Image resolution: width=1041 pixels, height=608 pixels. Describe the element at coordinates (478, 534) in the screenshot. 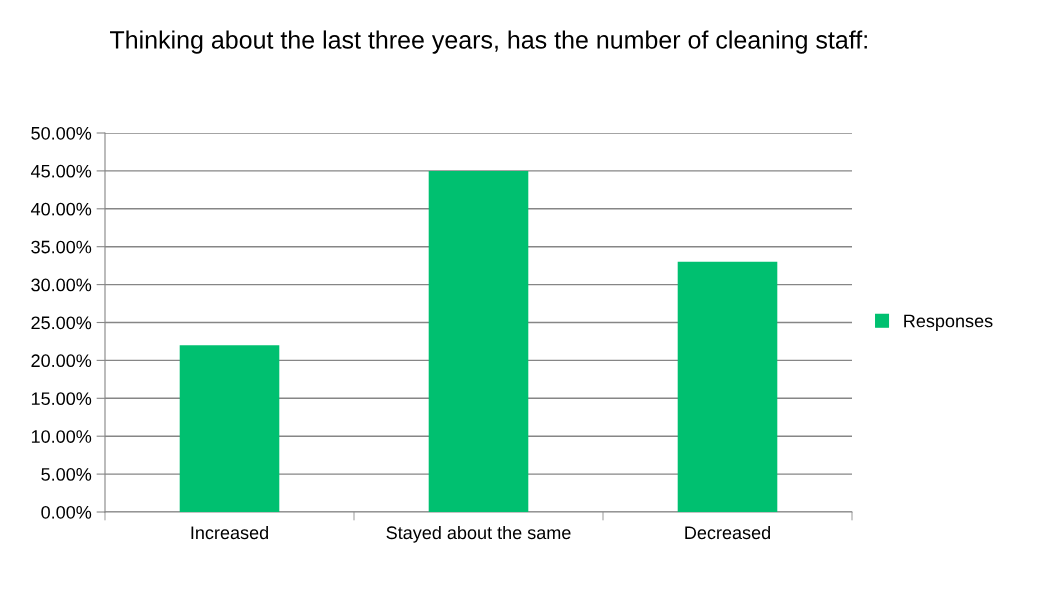

I see `x-tick-label: Stayed about the same` at that location.